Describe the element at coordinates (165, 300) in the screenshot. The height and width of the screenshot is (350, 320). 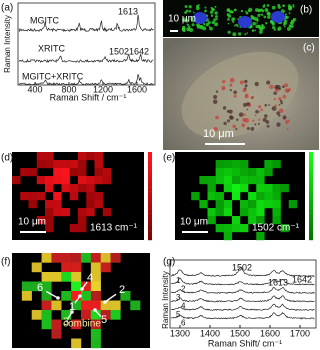
I see `y-axis-label: Raman Intensity` at that location.